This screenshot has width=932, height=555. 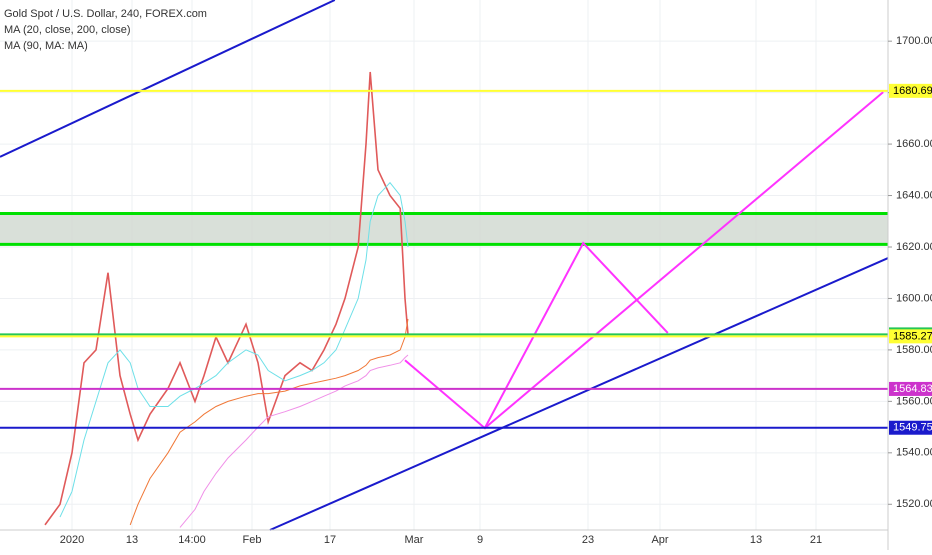 What do you see at coordinates (67, 30) in the screenshot?
I see `indicator-label: MA (20, close, 200, close)` at bounding box center [67, 30].